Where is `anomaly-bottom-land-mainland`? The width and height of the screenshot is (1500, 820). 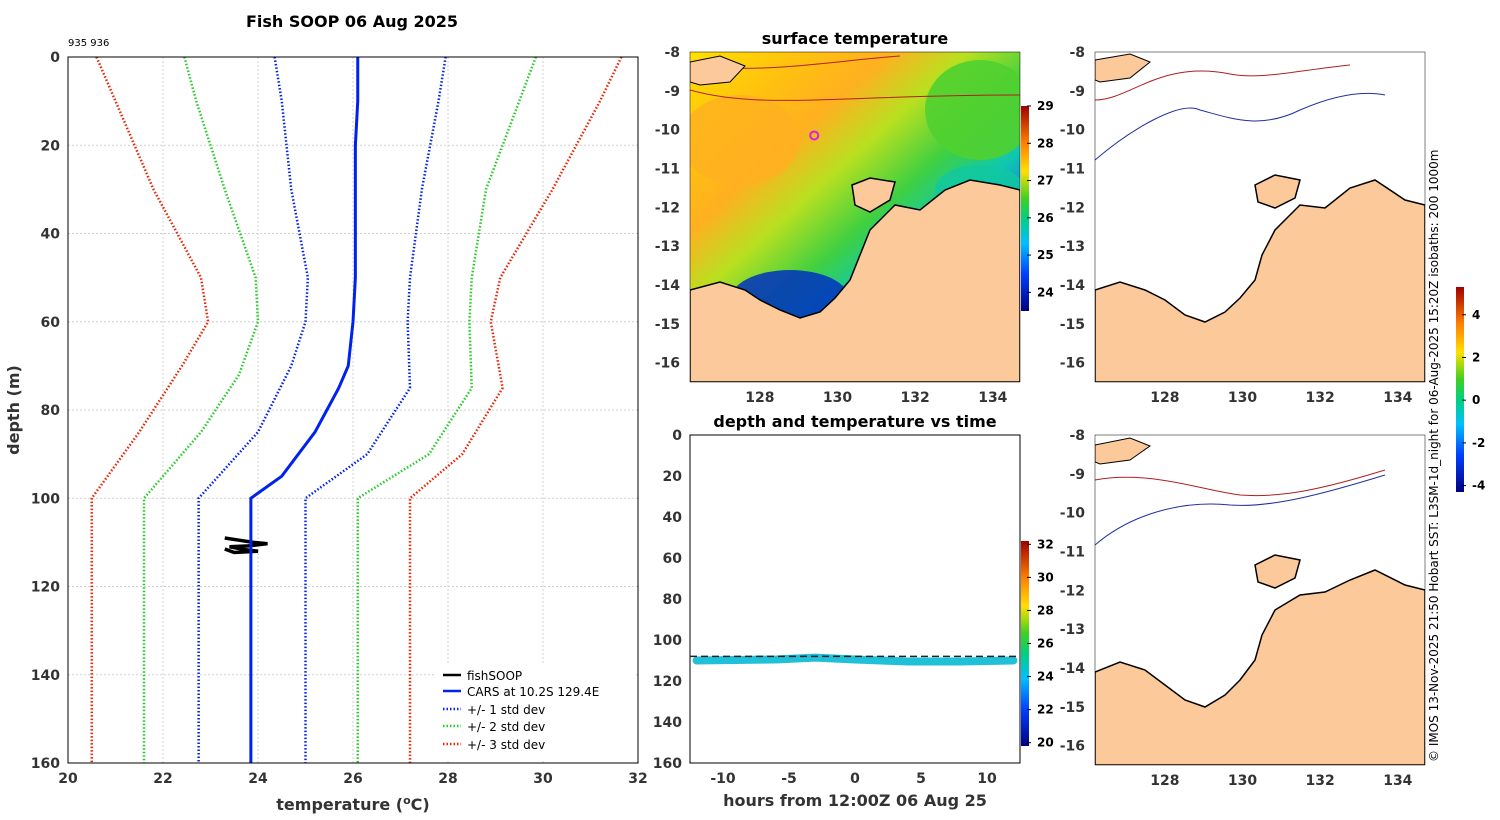
anomaly-bottom-land-mainland is located at coordinates (1260, 667).